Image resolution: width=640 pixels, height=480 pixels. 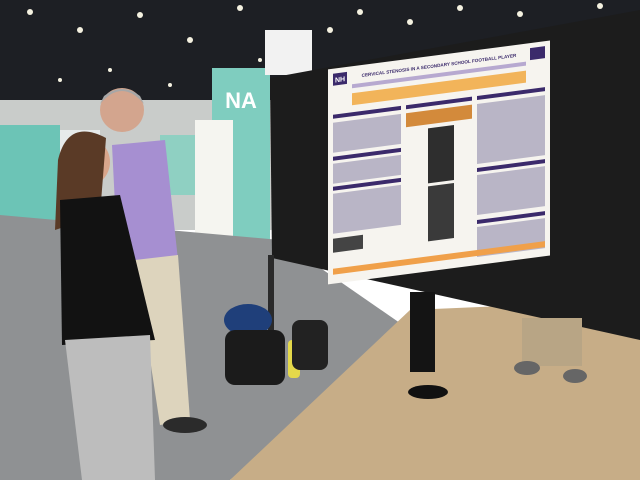 What do you see at coordinates (162, 340) in the screenshot?
I see `man-pants` at bounding box center [162, 340].